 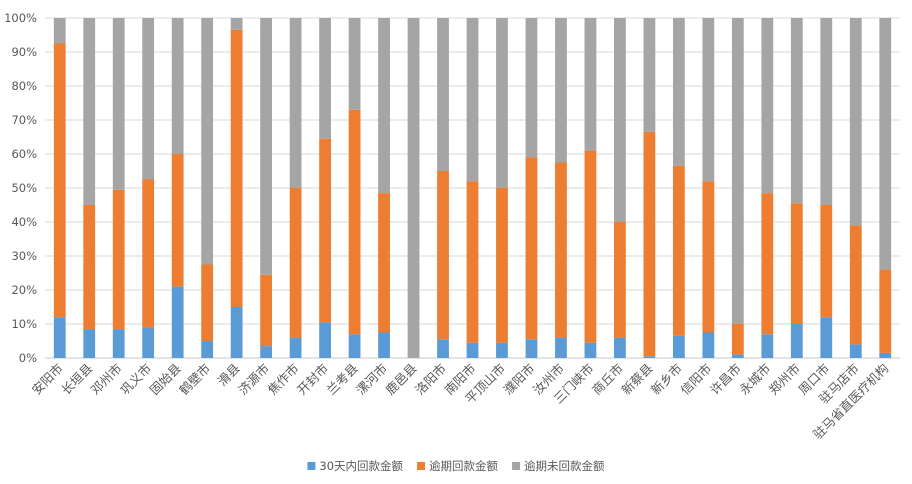 I want to click on y-tick-label: 10%, so click(x=24, y=324).